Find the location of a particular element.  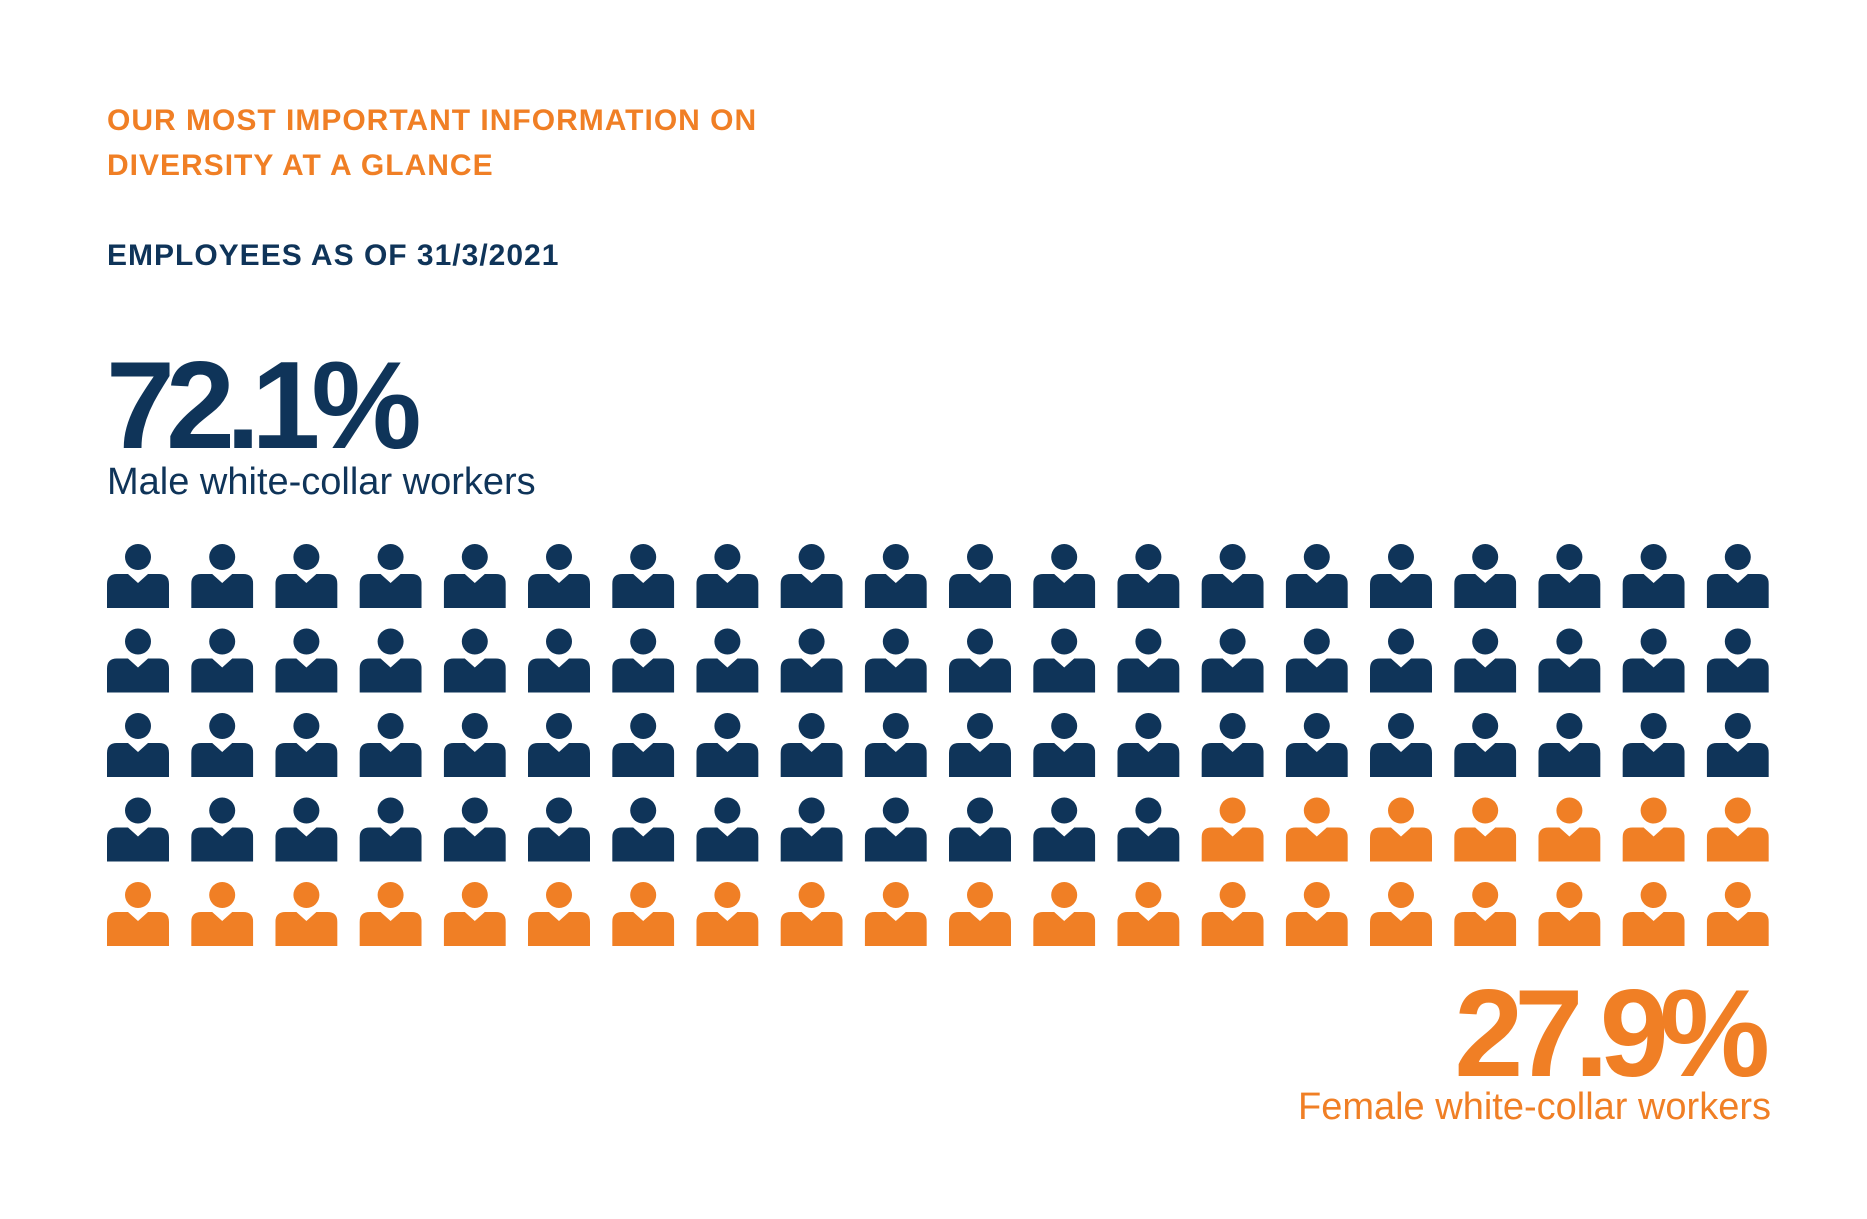

female-label: Female white-collar workers is located at coordinates (1534, 1107).